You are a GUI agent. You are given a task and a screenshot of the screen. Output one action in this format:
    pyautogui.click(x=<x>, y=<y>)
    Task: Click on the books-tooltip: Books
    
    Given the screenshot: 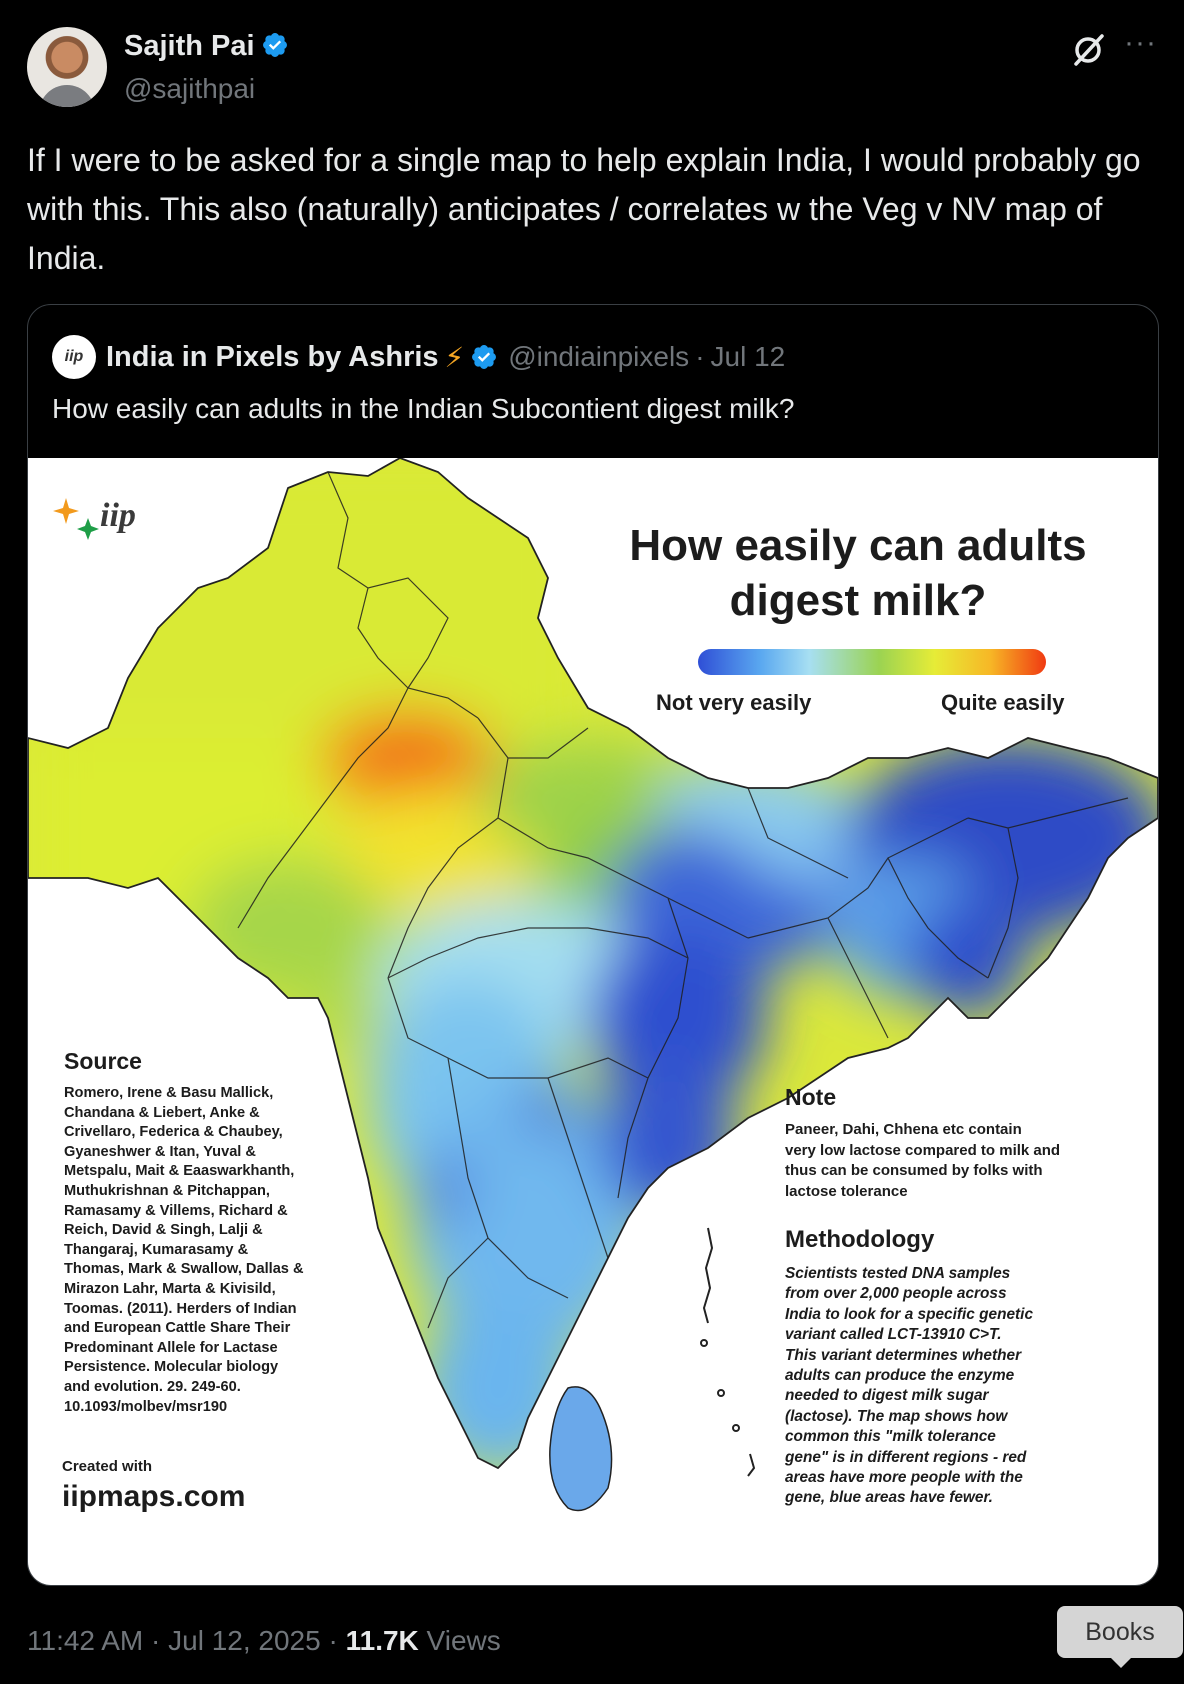 What is the action you would take?
    pyautogui.click(x=1120, y=1637)
    